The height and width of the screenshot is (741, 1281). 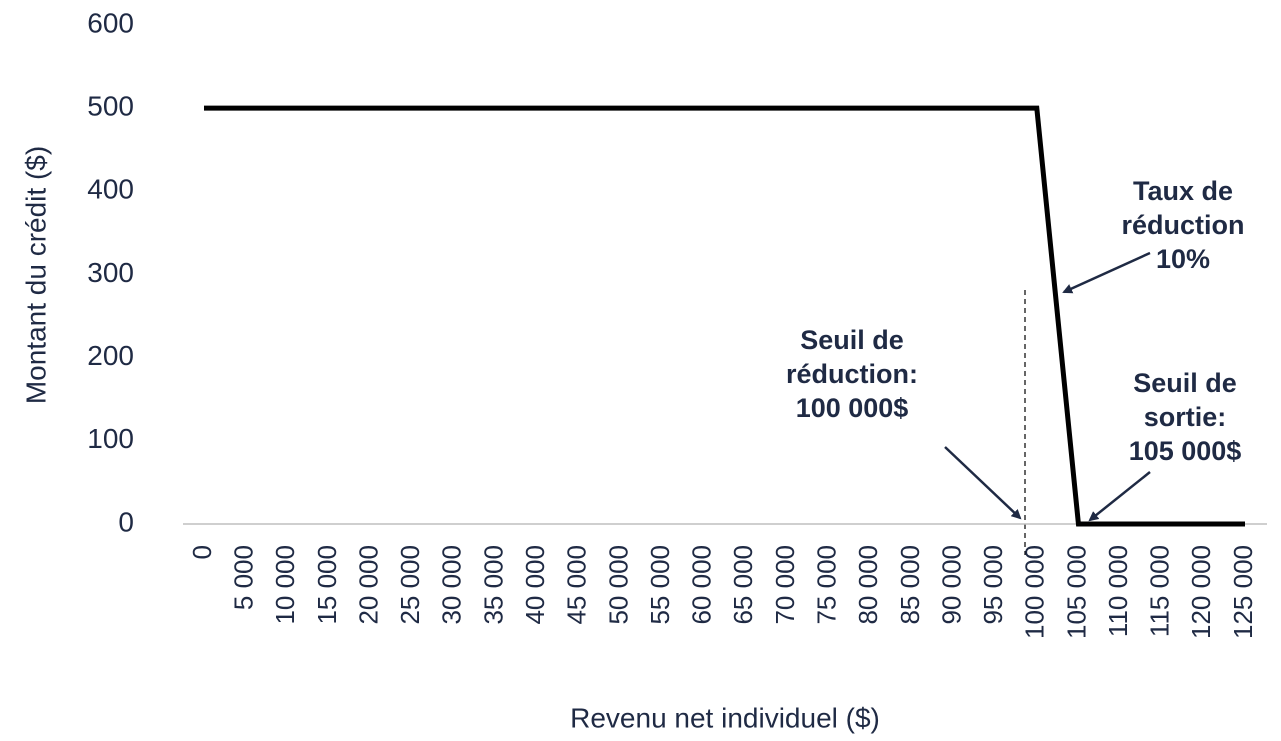 What do you see at coordinates (1183, 191) in the screenshot?
I see `annotation: Taux de` at bounding box center [1183, 191].